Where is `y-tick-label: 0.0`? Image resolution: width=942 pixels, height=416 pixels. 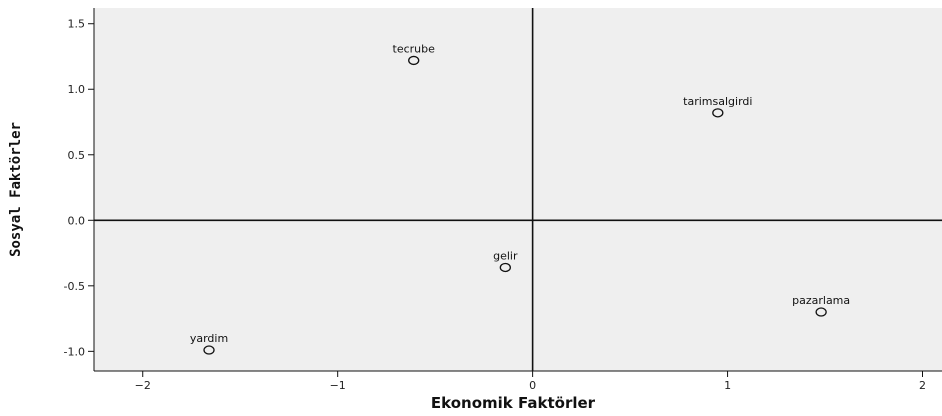 y-tick-label: 0.0 is located at coordinates (77, 220).